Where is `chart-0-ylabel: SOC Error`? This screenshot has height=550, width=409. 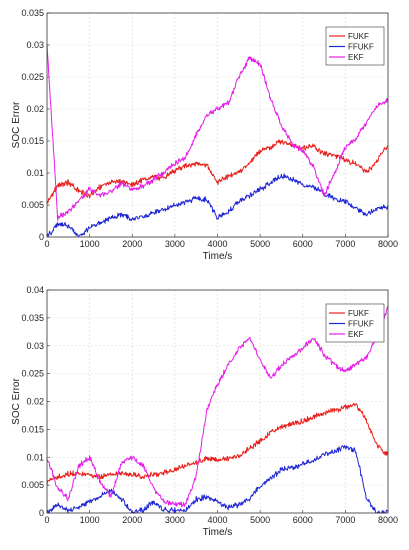 chart-0-ylabel: SOC Error is located at coordinates (16, 124).